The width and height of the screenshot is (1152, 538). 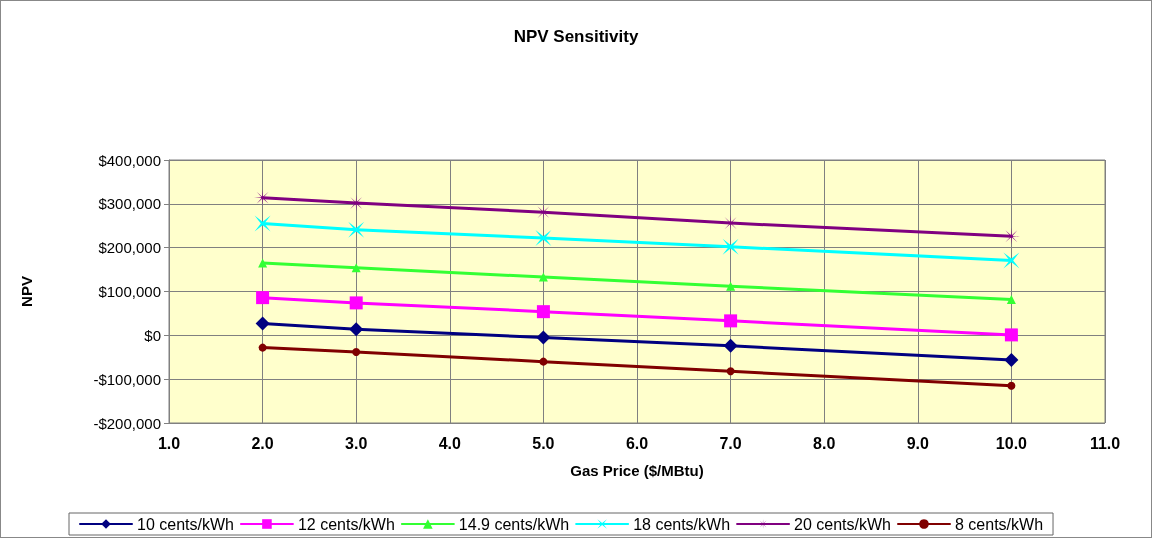 I want to click on y-tick-label: $400,000, so click(x=129, y=160).